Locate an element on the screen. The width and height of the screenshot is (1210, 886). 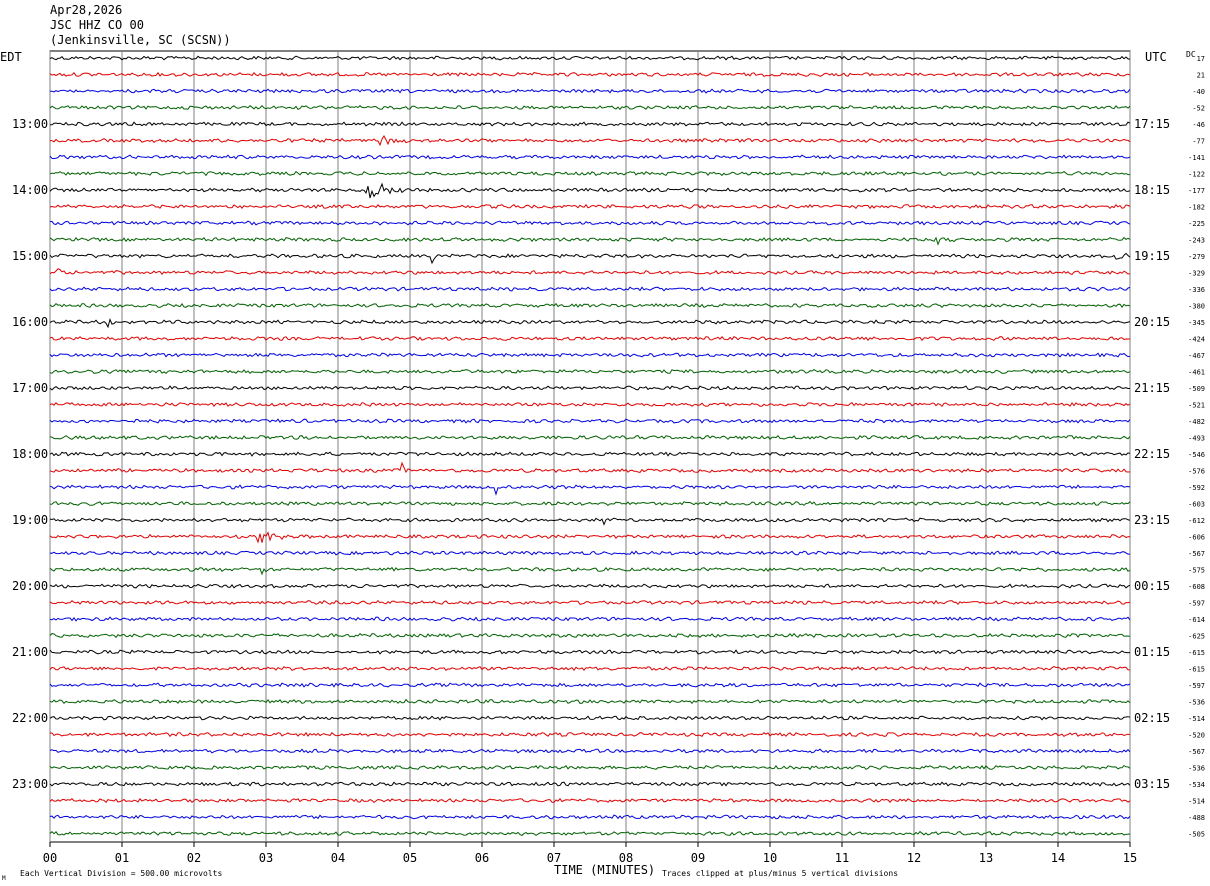
dc-offset-label: -606 is located at coordinates (1196, 538).